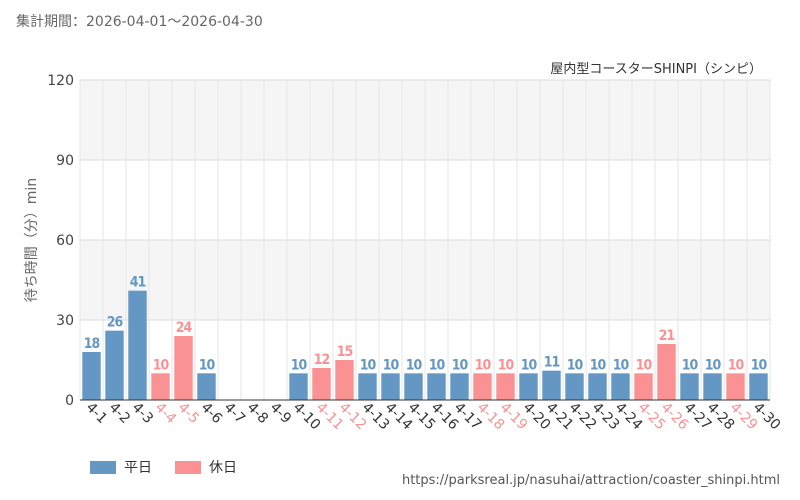 The image size is (800, 500). Describe the element at coordinates (223, 468) in the screenshot. I see `legend-label-holiday: 休日` at that location.